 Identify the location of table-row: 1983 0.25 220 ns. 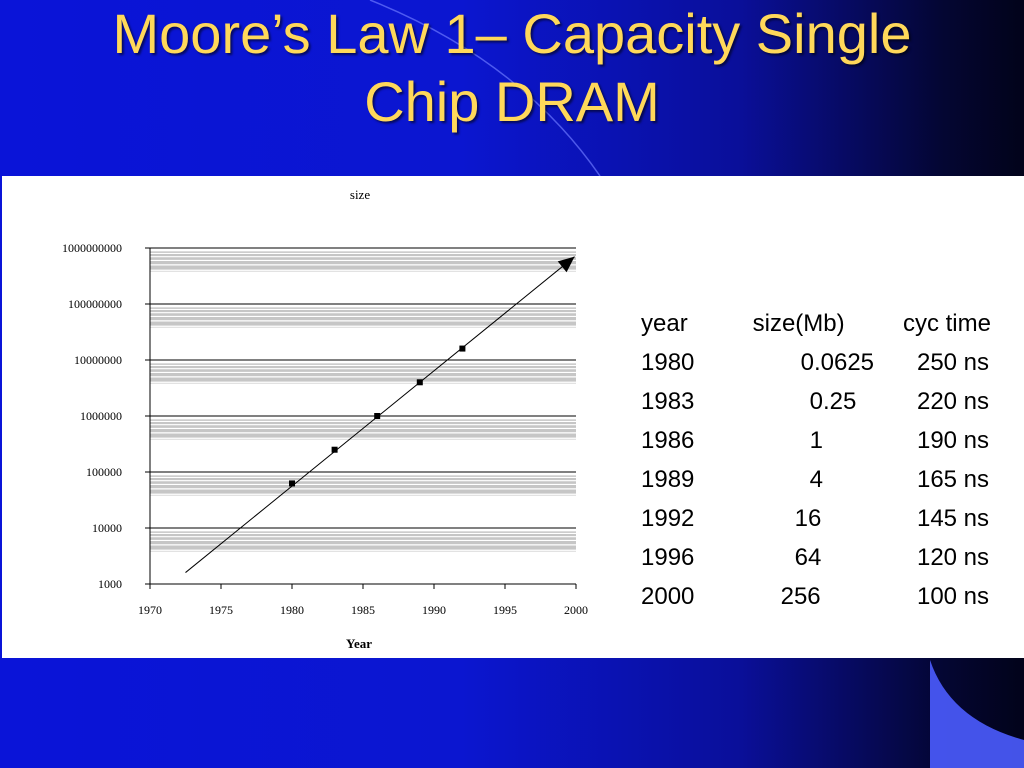
(828, 401).